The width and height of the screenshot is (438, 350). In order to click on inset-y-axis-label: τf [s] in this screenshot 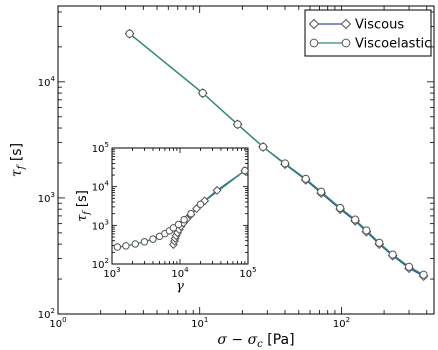, I will do `click(83, 206)`.